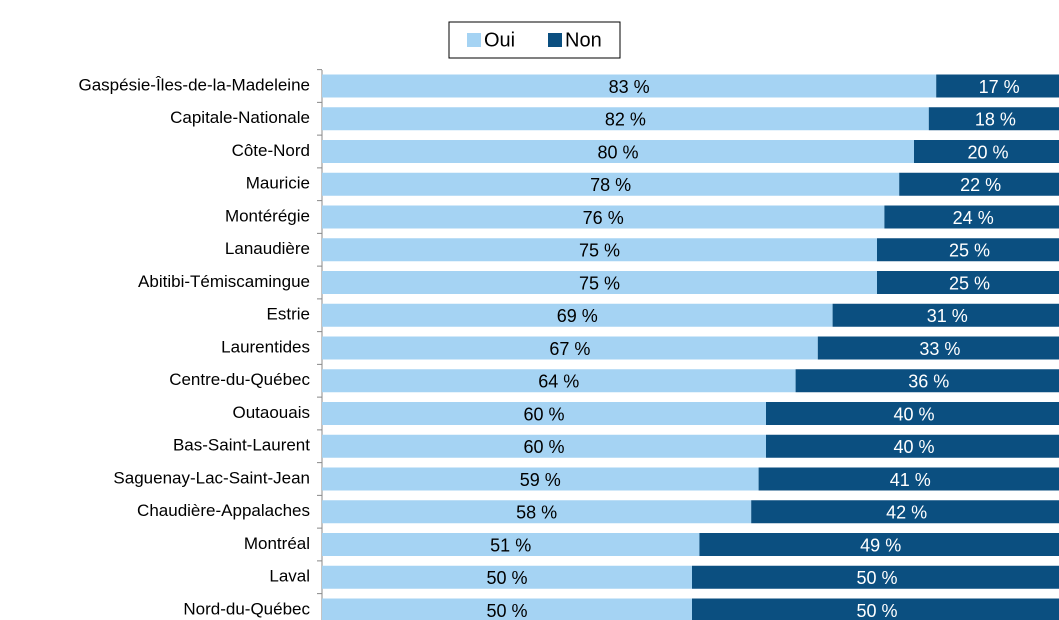 Image resolution: width=1059 pixels, height=620 pixels. I want to click on value-label: 82 %, so click(625, 120).